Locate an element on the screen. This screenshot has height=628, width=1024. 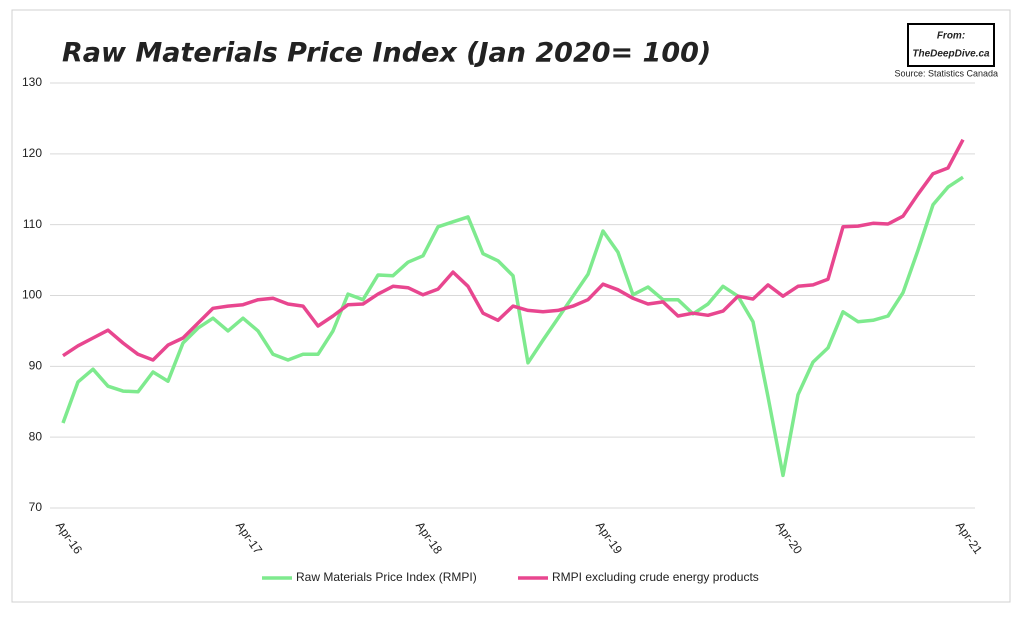
legend-label: Raw Materials Price Index (RMPI) is located at coordinates (386, 577).